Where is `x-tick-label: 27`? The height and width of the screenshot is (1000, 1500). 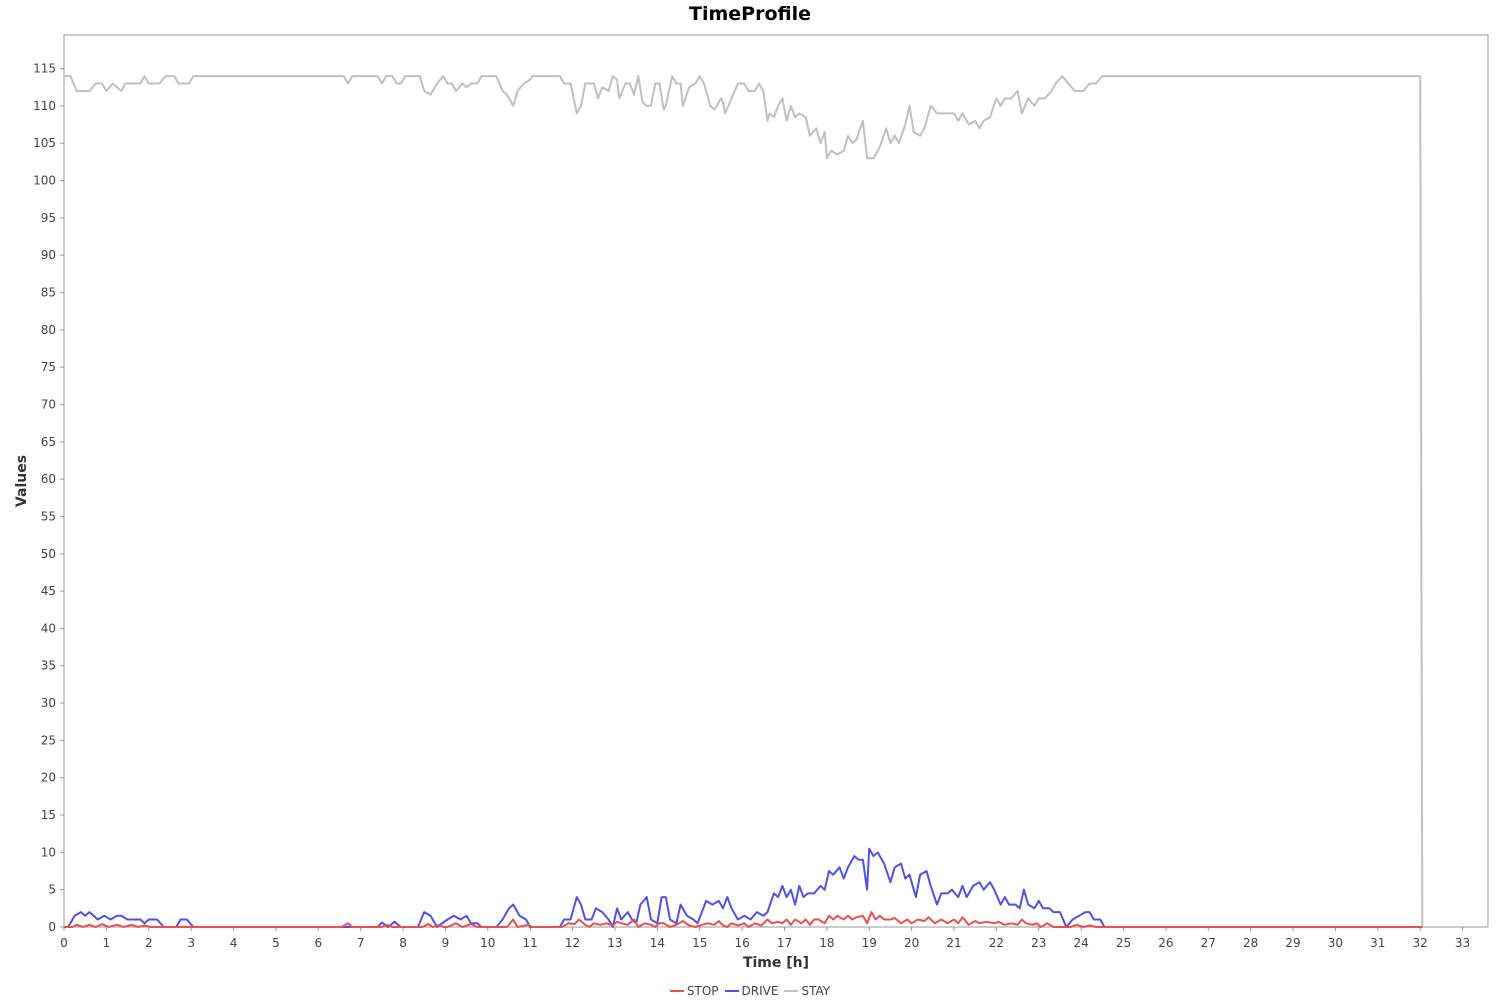 x-tick-label: 27 is located at coordinates (1208, 943).